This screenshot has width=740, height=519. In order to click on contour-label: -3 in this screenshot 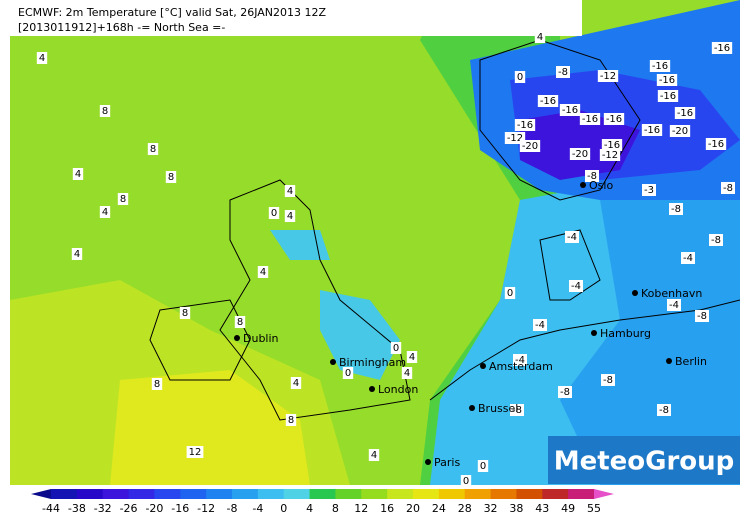, I will do `click(649, 190)`.